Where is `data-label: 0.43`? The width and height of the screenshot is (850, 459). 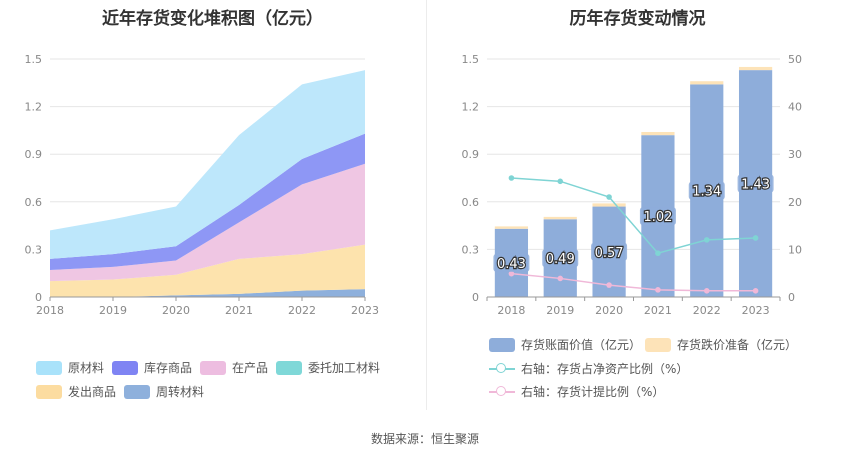
data-label: 0.43 is located at coordinates (511, 264).